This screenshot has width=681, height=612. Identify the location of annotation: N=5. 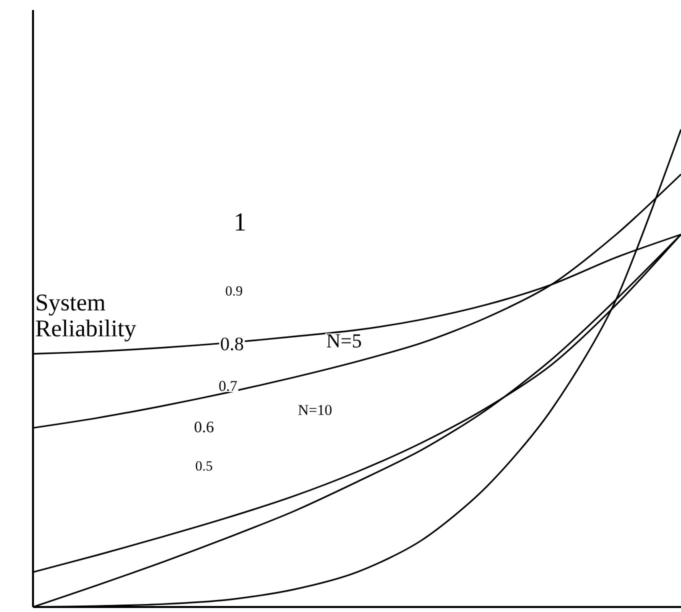
(344, 341).